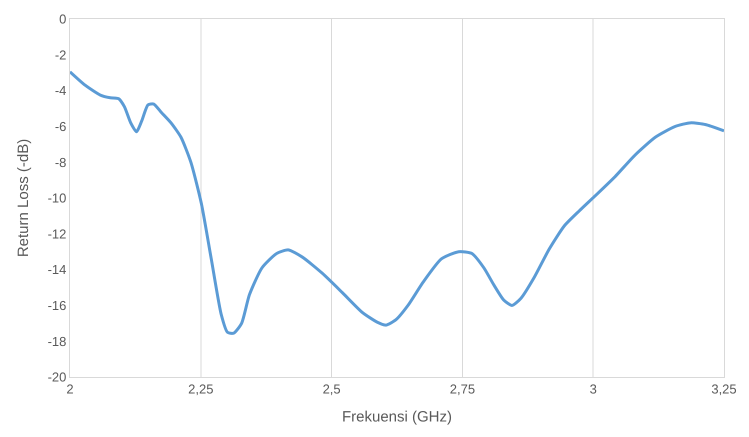 This screenshot has width=749, height=437. I want to click on y-tick-label: 0, so click(62, 19).